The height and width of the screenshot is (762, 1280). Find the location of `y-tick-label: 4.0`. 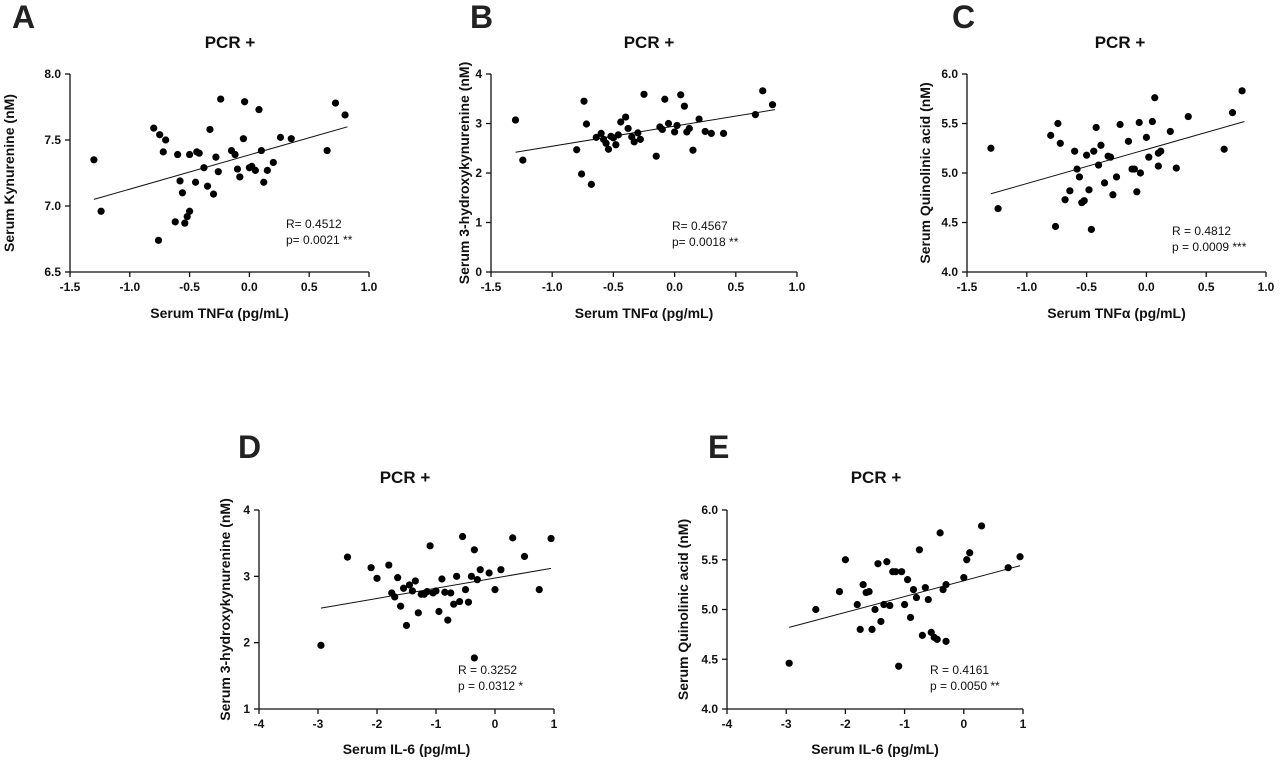

y-tick-label: 4.0 is located at coordinates (709, 709).